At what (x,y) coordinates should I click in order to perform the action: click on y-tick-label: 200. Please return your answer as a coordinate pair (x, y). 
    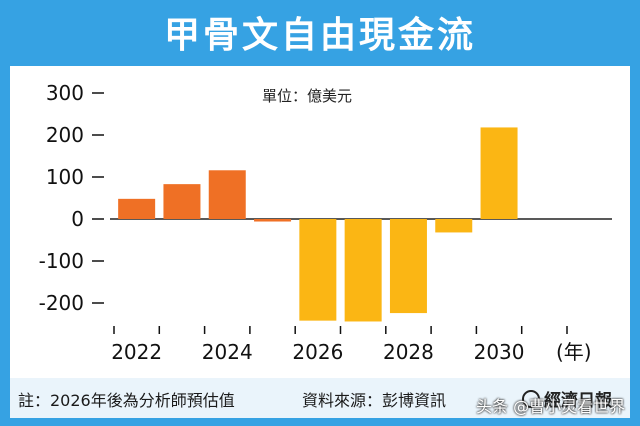
    Looking at the image, I should click on (65, 135).